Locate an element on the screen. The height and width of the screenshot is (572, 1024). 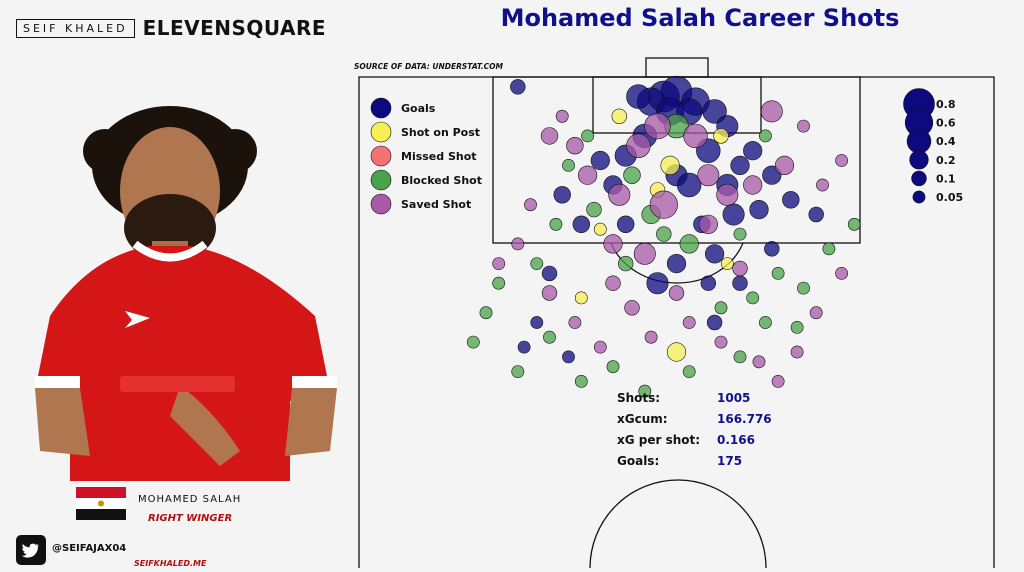
legend-marker-saved-shot is located at coordinates (381, 204).